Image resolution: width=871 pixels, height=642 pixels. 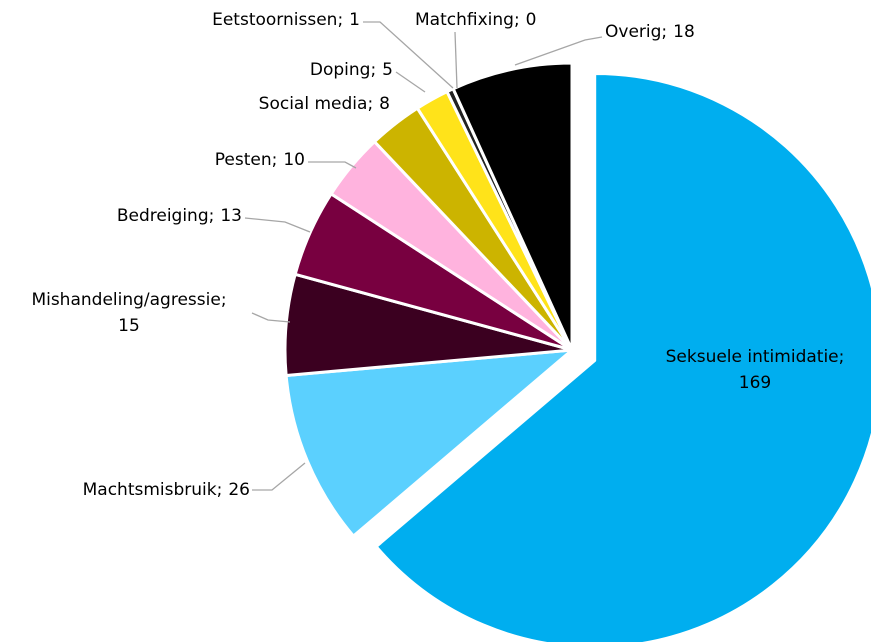 I want to click on label-name: Pesten, so click(x=243, y=160).